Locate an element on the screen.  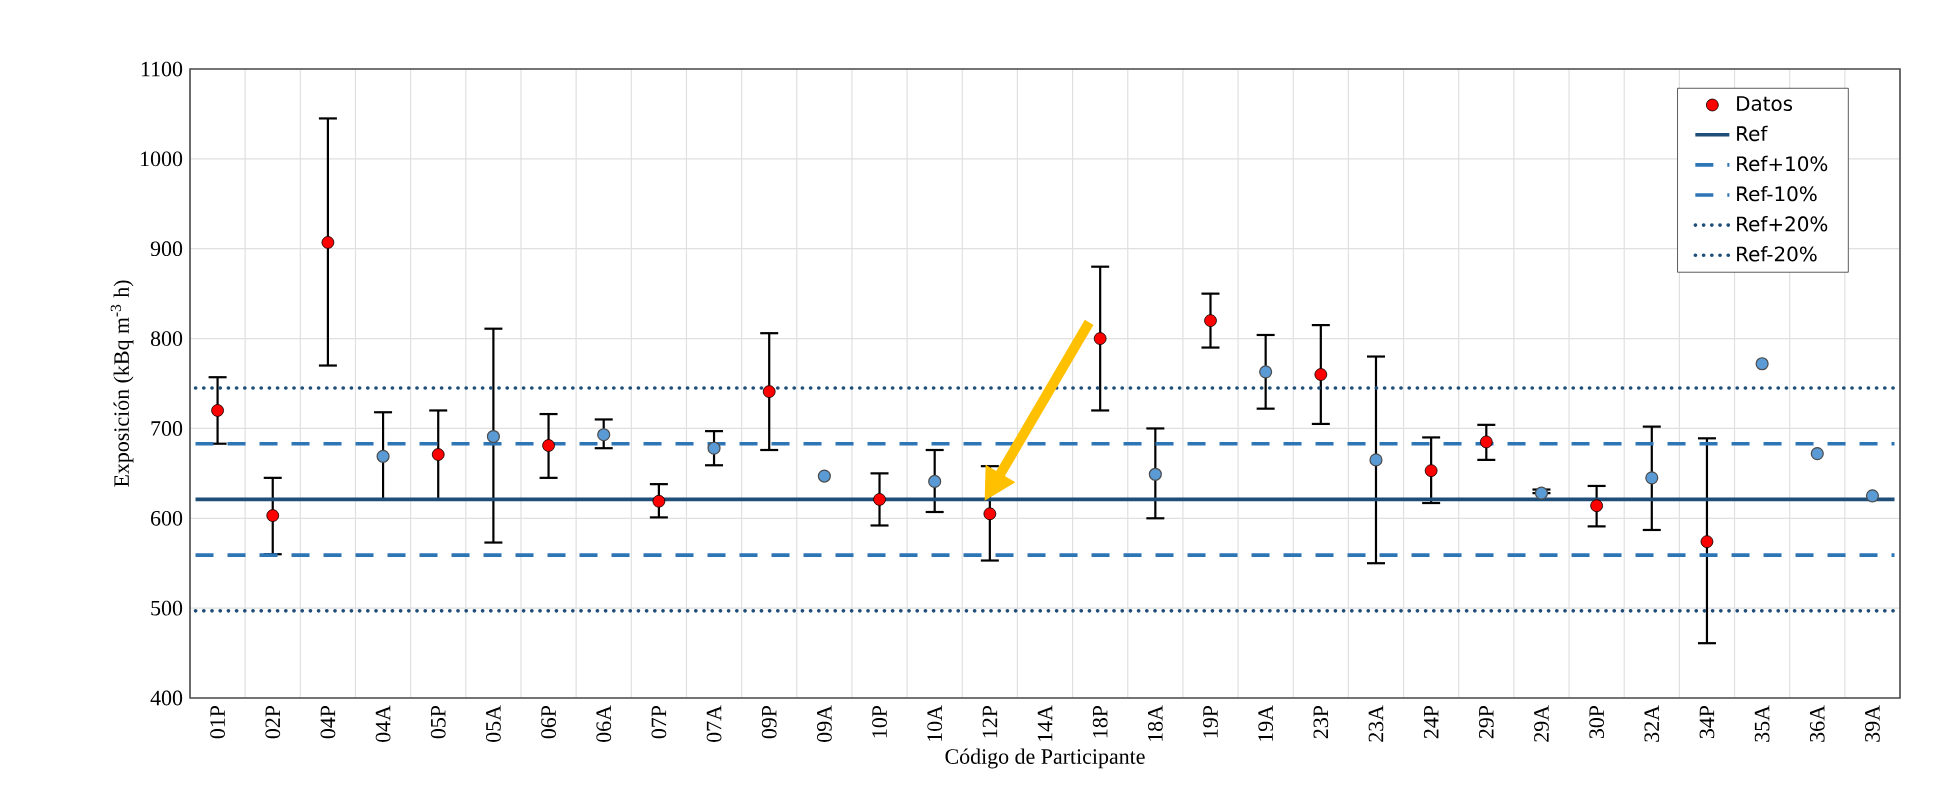
x-tick-label: 10A is located at coordinates (935, 723).